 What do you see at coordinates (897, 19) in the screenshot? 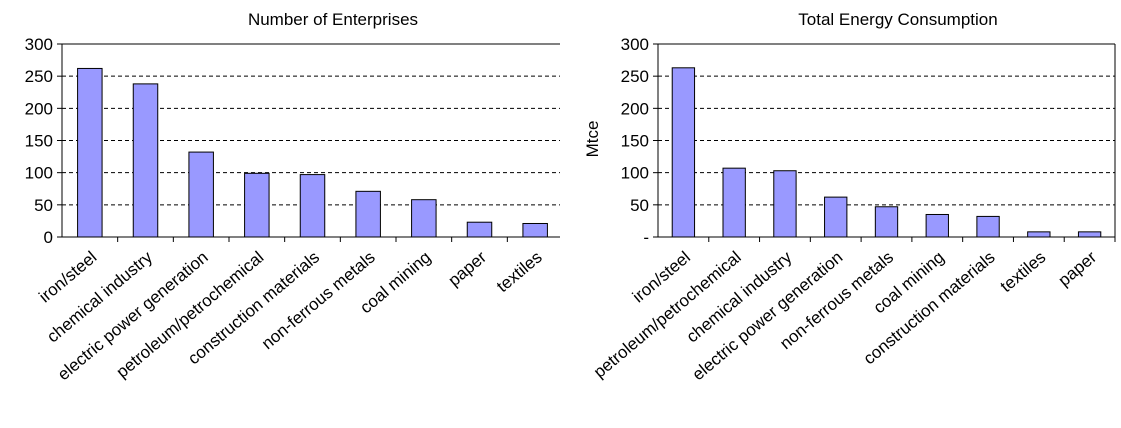
I see `chart-title: Total Energy Consumption` at bounding box center [897, 19].